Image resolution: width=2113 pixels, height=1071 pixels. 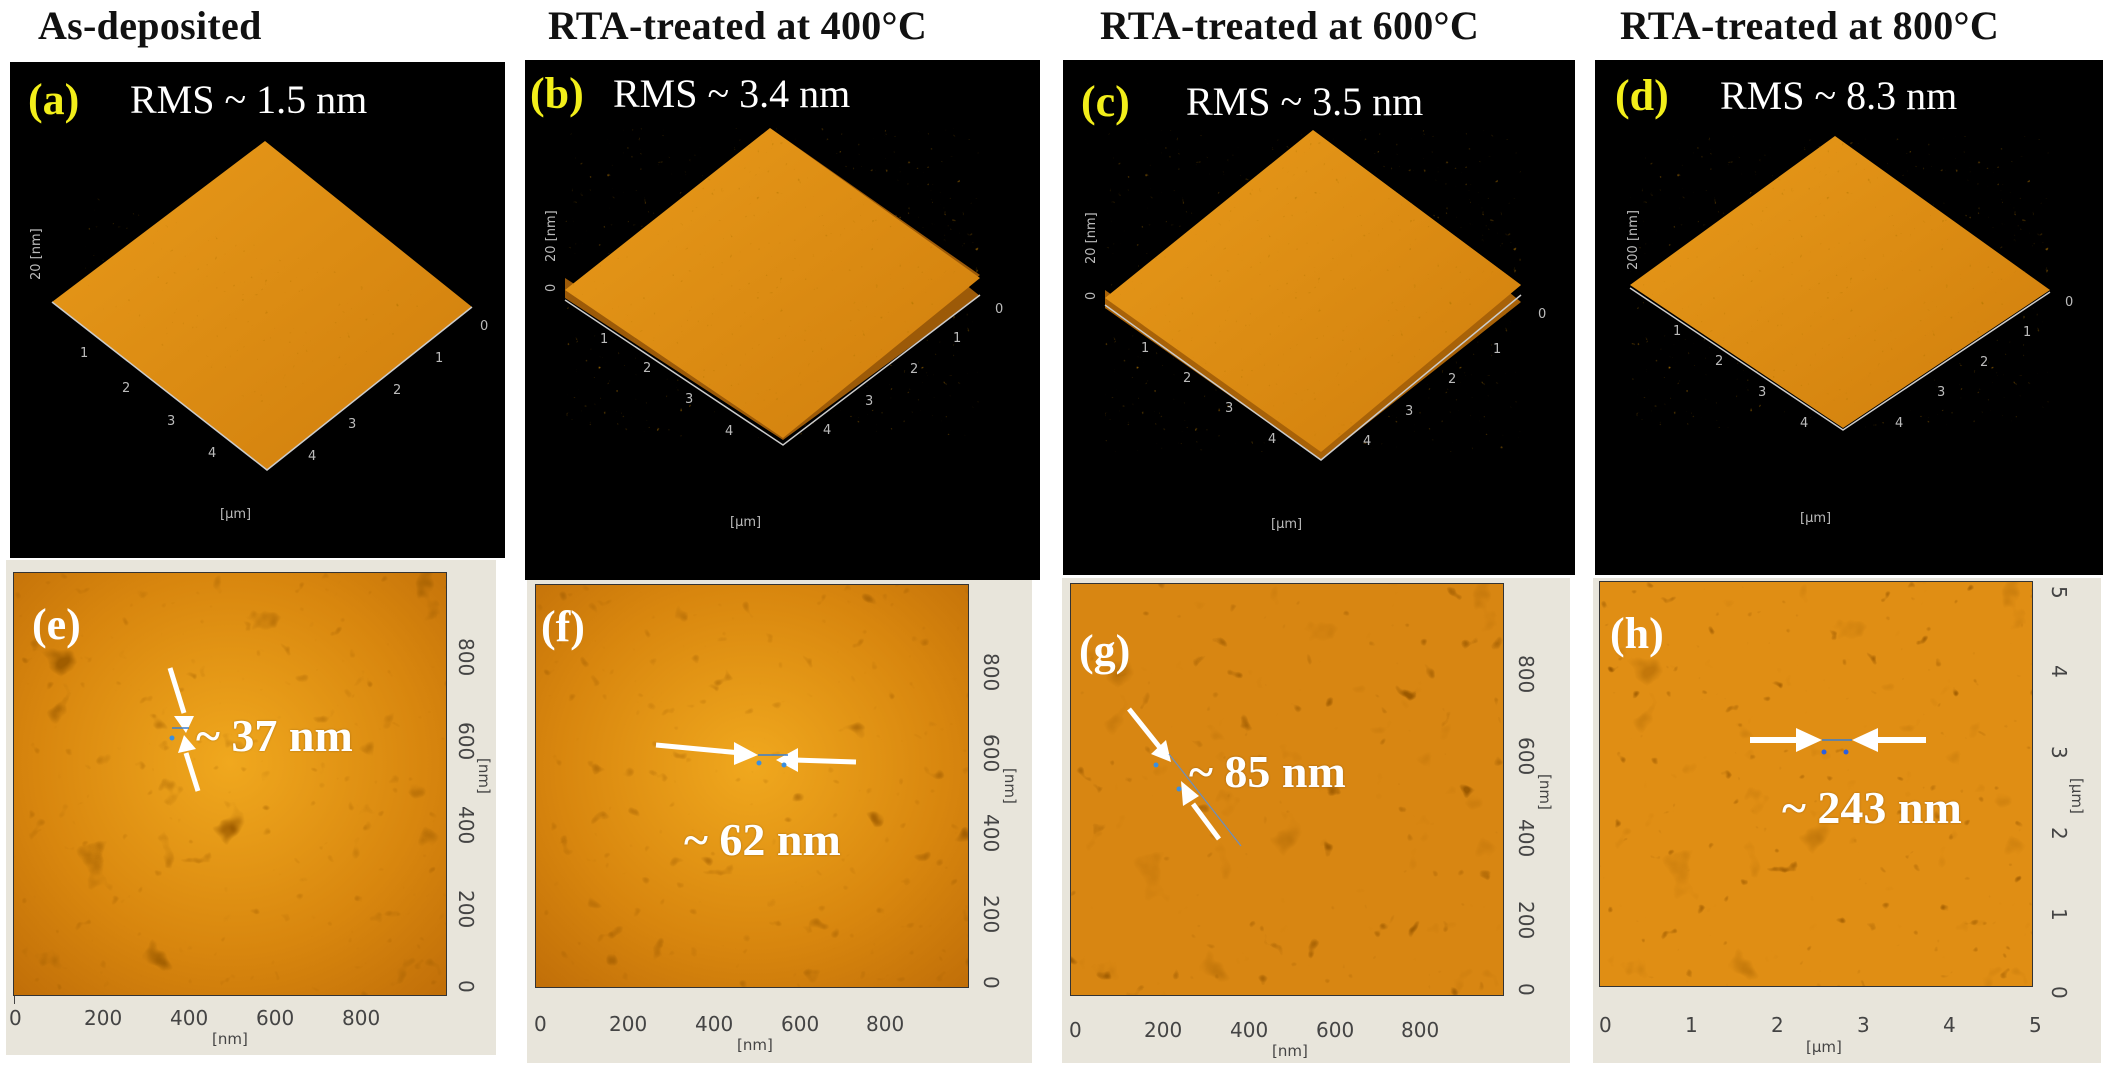 What do you see at coordinates (1105, 650) in the screenshot?
I see `panel-label-g: (g)` at bounding box center [1105, 650].